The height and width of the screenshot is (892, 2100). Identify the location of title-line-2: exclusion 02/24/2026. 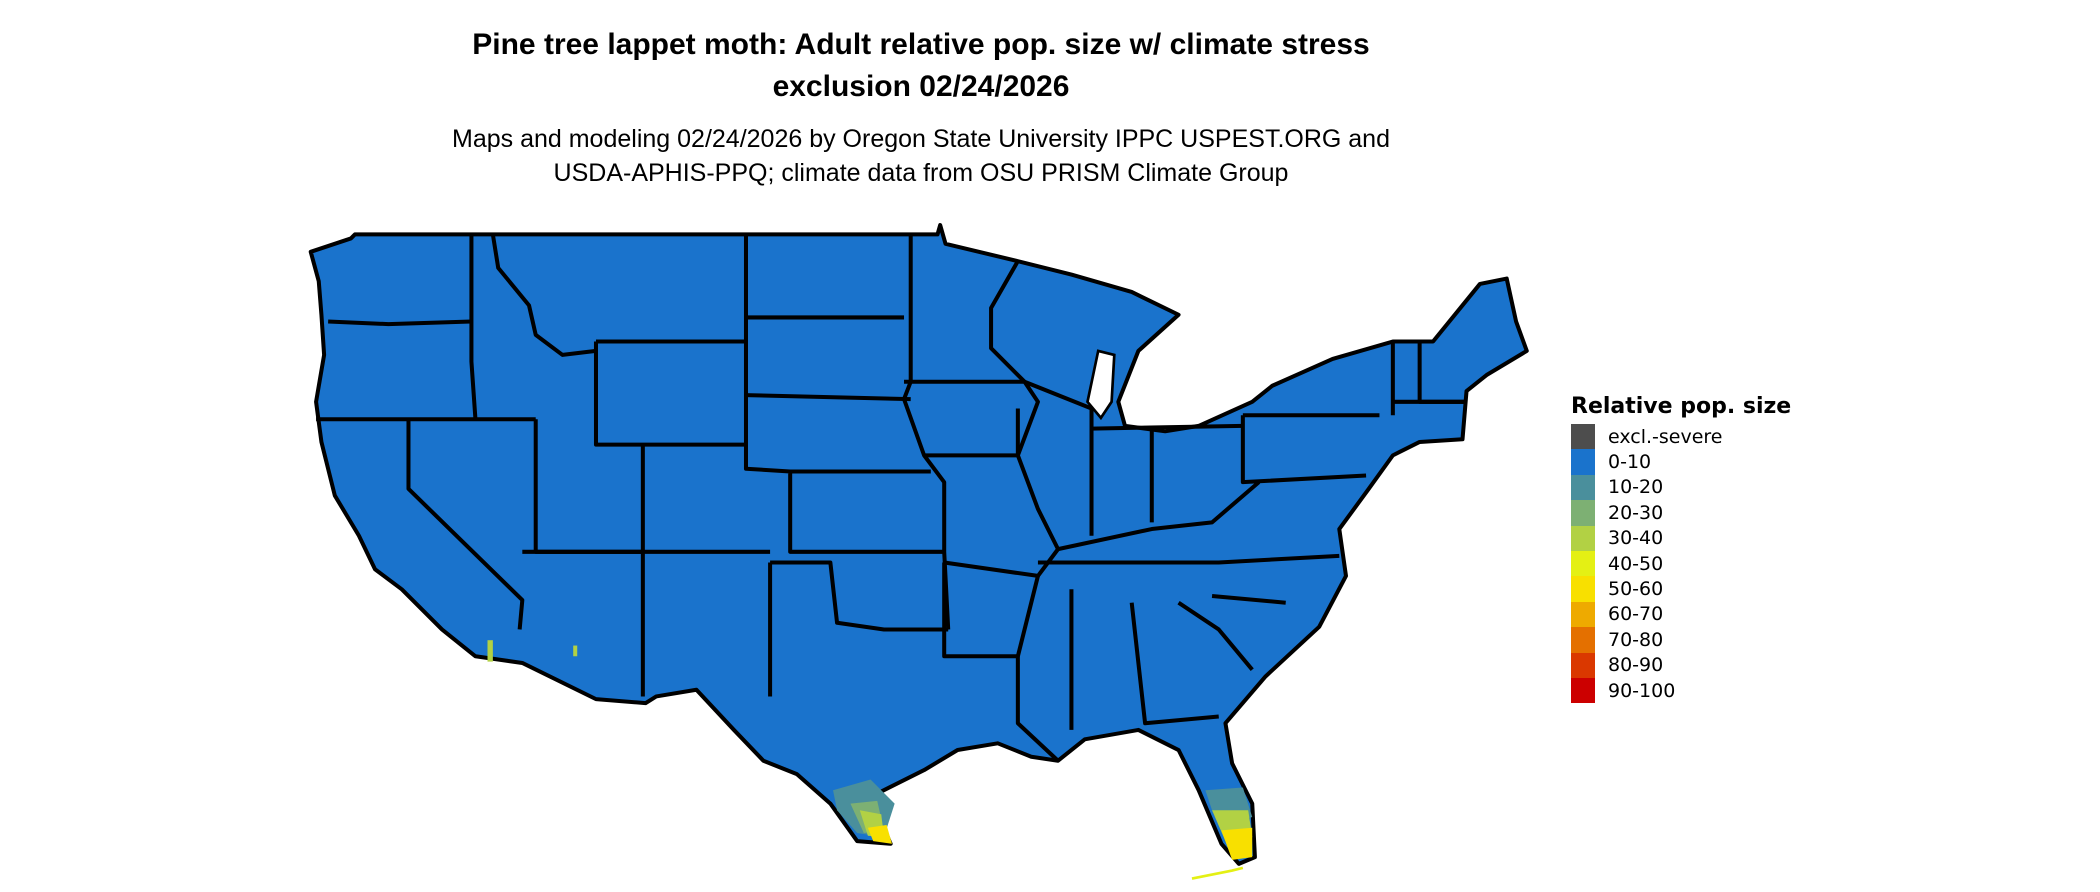
(921, 86).